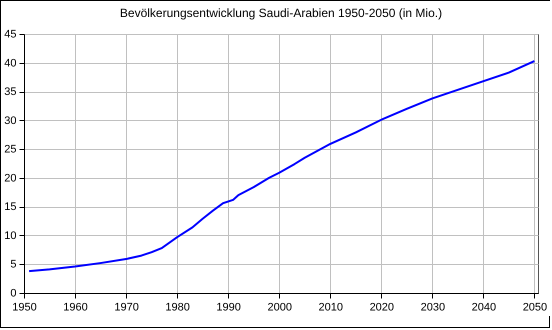  Describe the element at coordinates (24, 308) in the screenshot. I see `x-tick-label: 1950` at that location.